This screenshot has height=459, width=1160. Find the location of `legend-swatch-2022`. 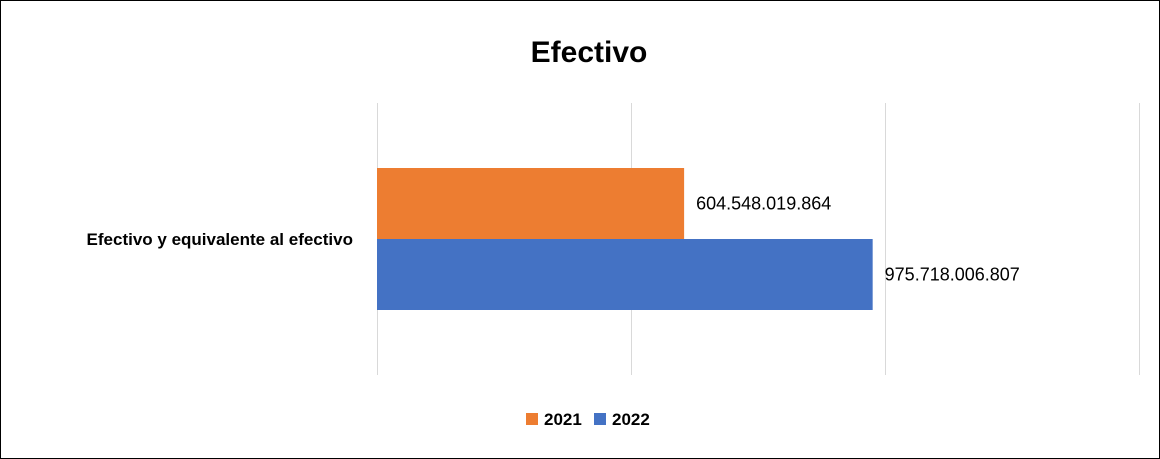

legend-swatch-2022 is located at coordinates (600, 419).